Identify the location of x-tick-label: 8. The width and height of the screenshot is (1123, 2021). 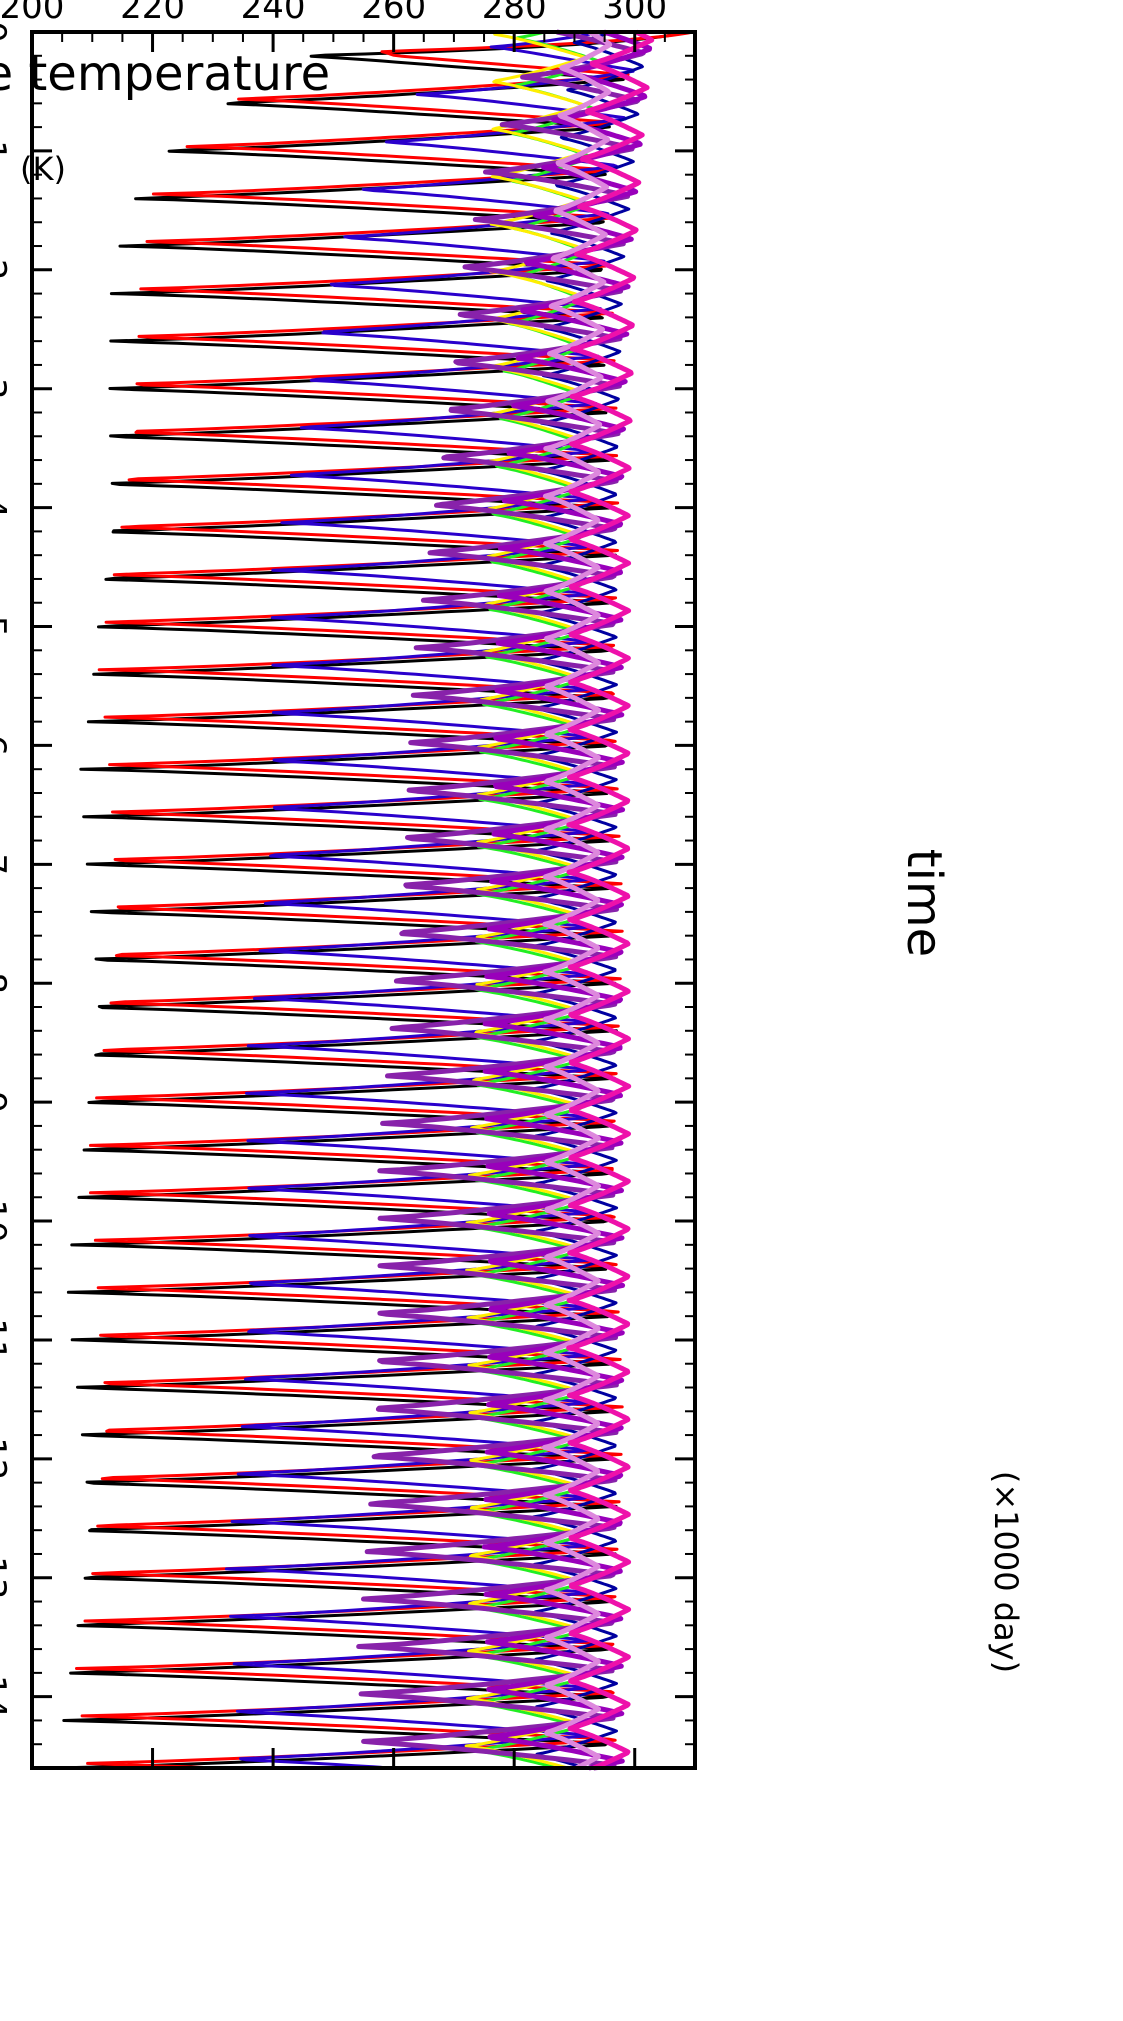
(6, 983).